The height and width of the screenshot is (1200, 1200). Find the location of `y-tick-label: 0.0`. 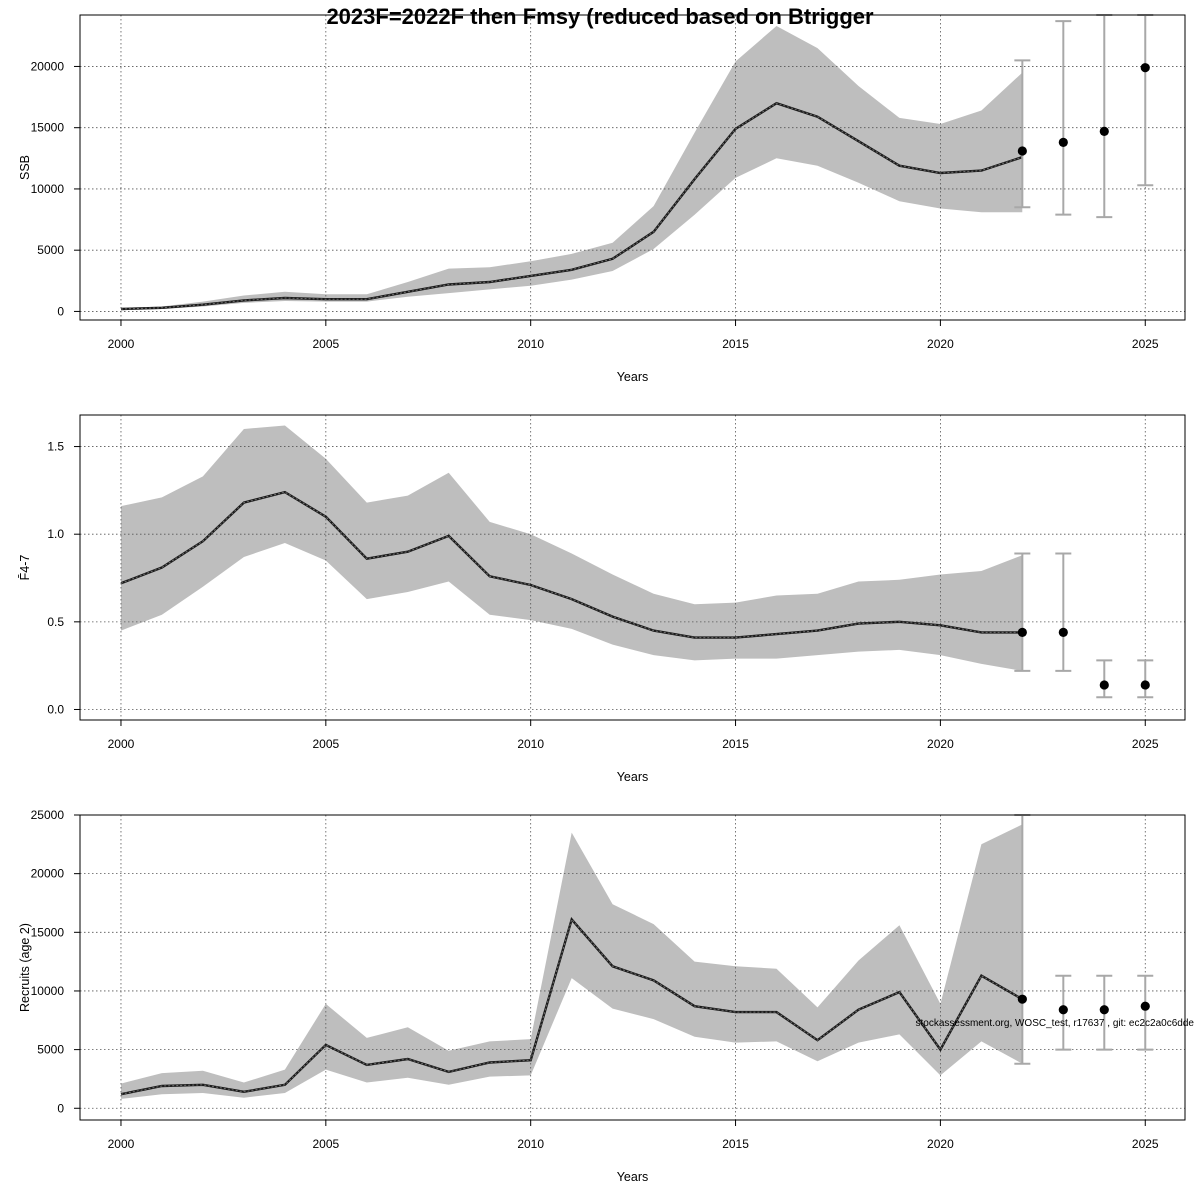

y-tick-label: 0.0 is located at coordinates (55, 709).